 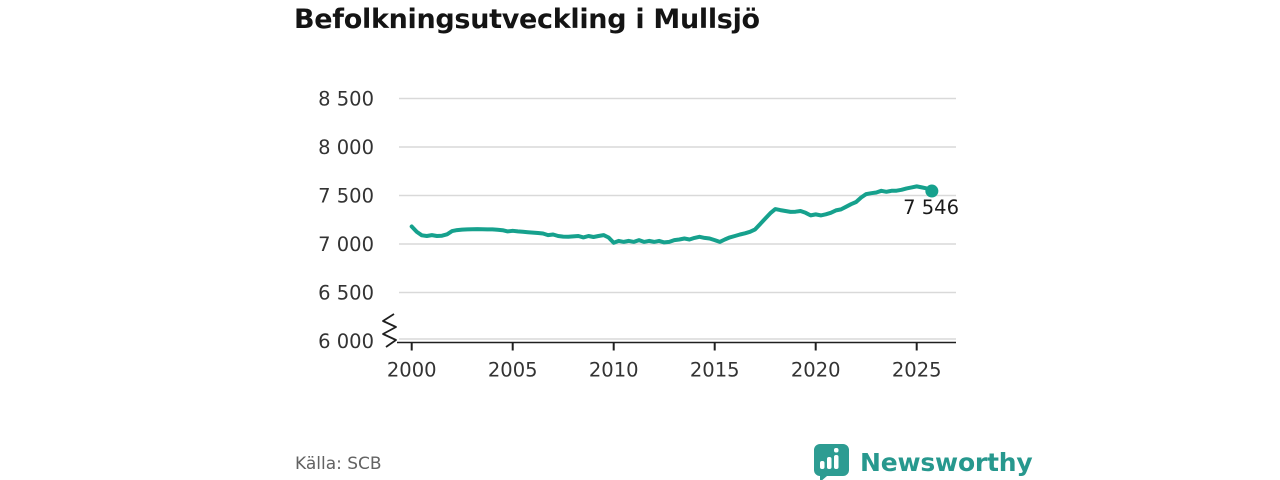 What do you see at coordinates (513, 370) in the screenshot?
I see `x-tick-label-2005: 2005` at bounding box center [513, 370].